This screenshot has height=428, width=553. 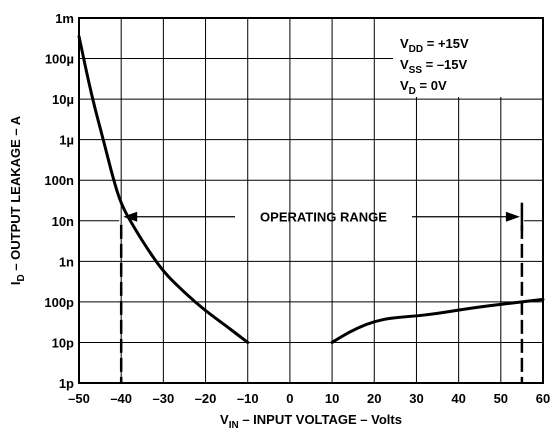 What do you see at coordinates (64, 18) in the screenshot?
I see `y-tick-label: 1m` at bounding box center [64, 18].